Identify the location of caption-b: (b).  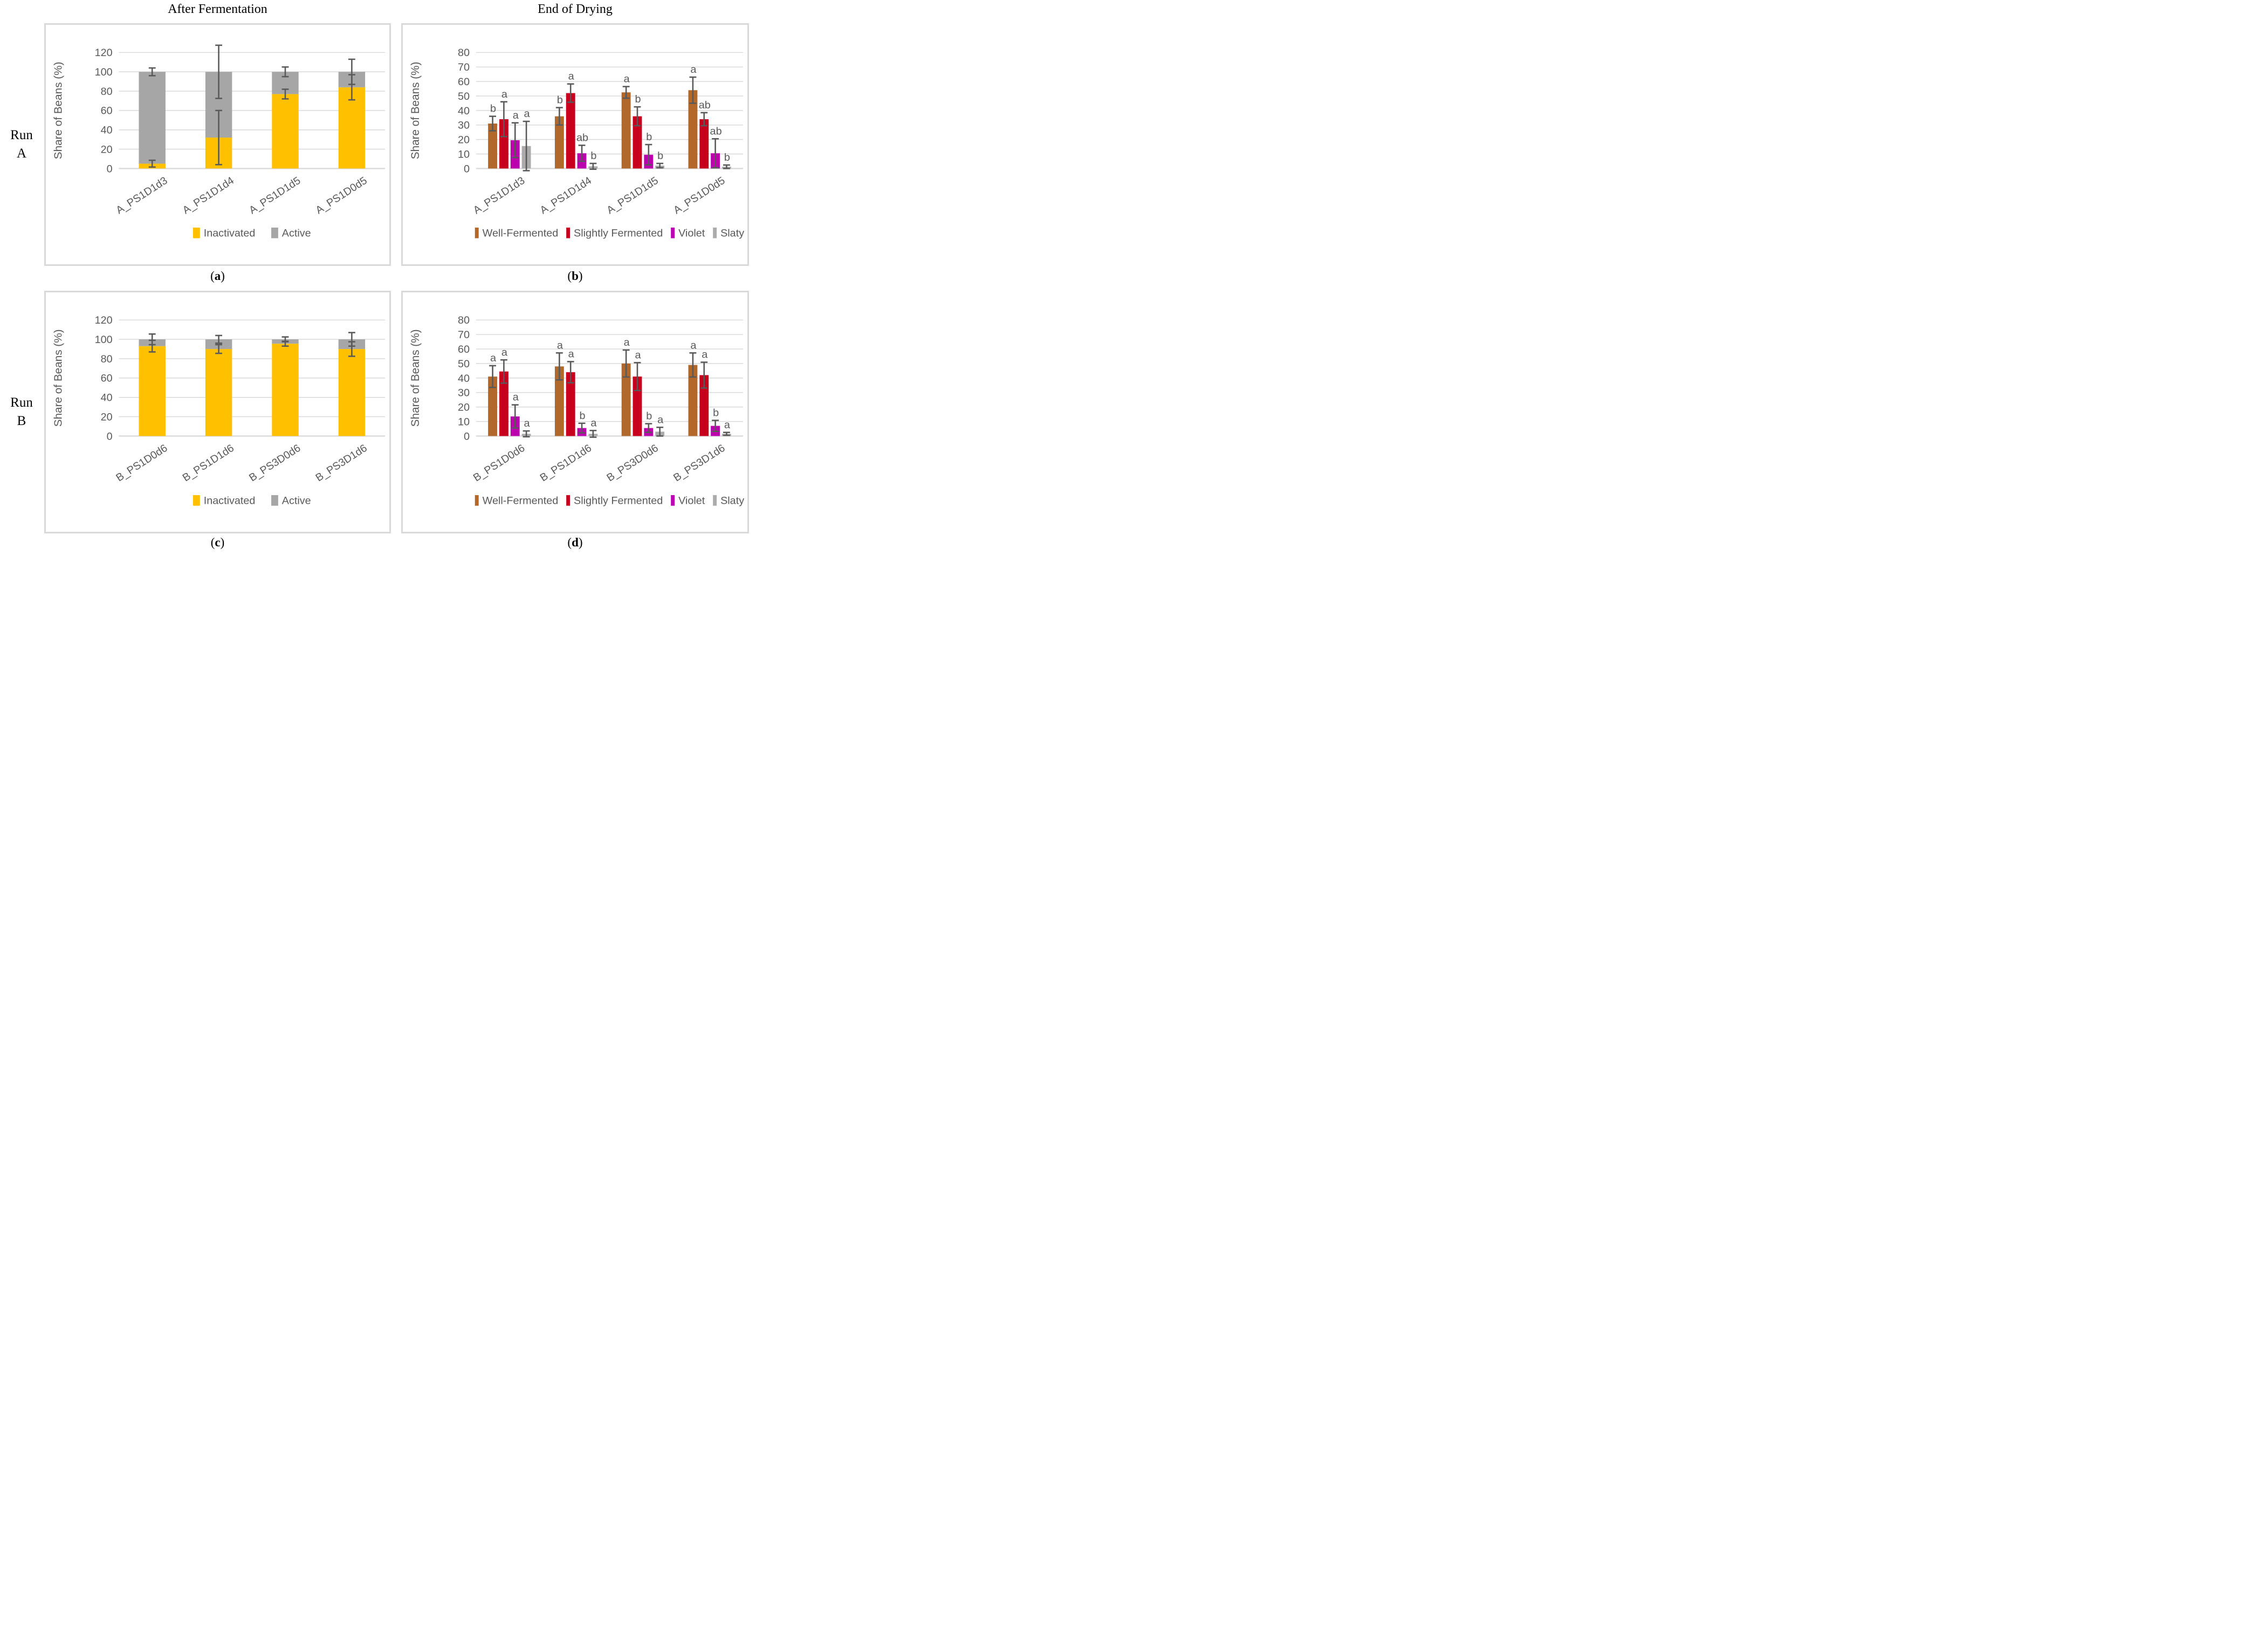
(575, 276).